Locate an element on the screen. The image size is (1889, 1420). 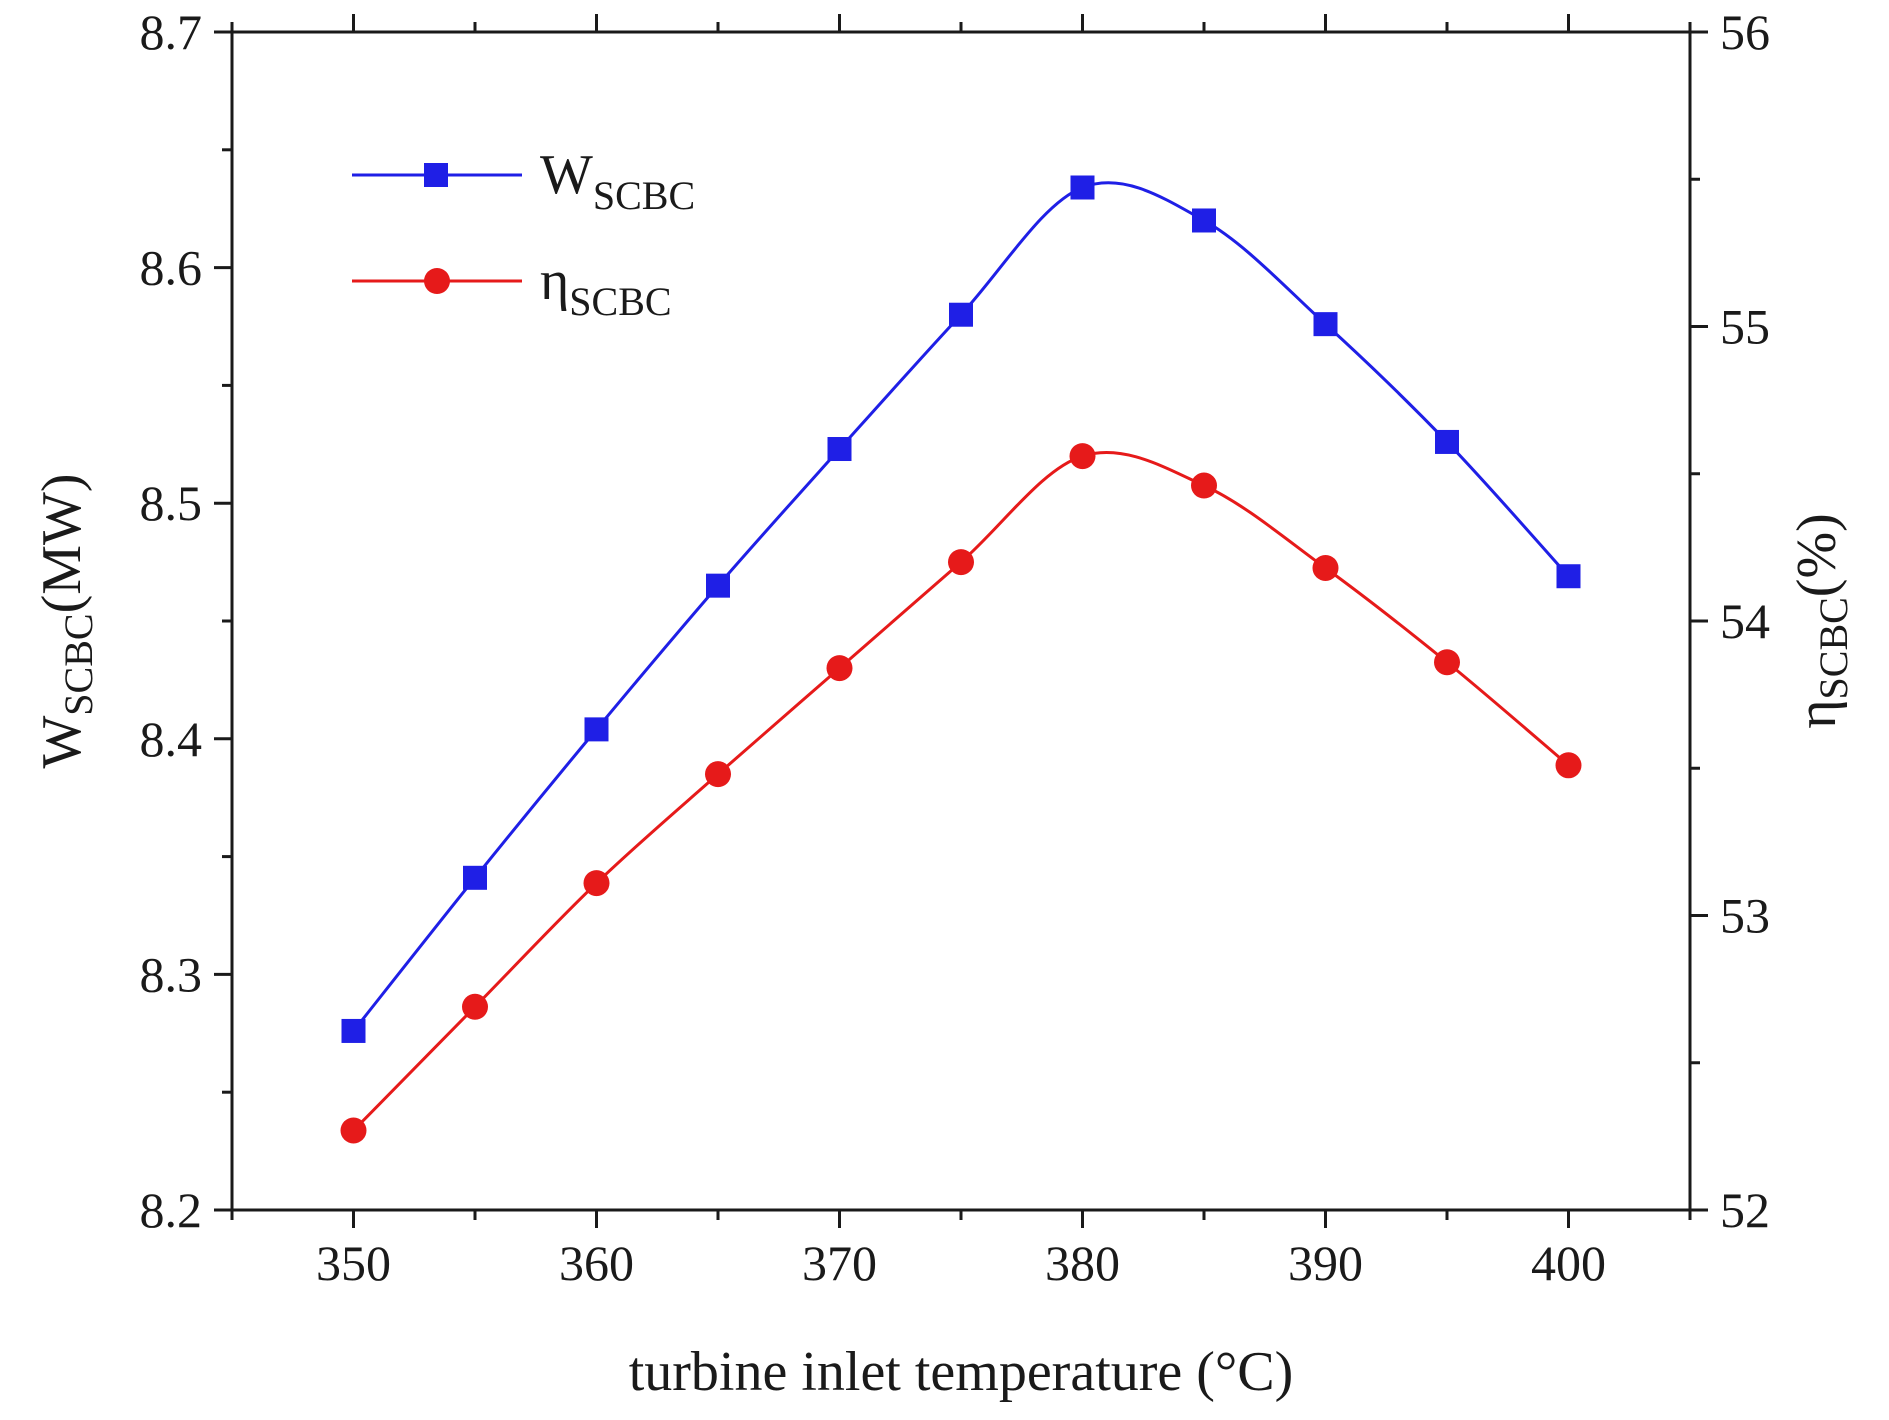
left-tick-label: 8.6 is located at coordinates (171, 268).